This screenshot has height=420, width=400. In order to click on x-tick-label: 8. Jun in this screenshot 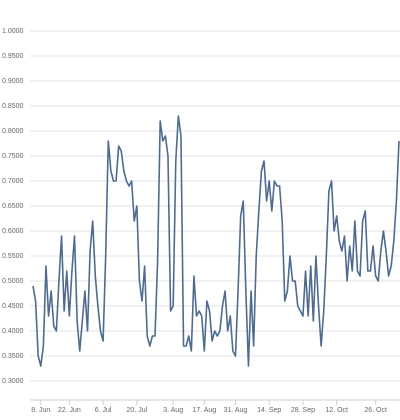, I will do `click(40, 410)`.